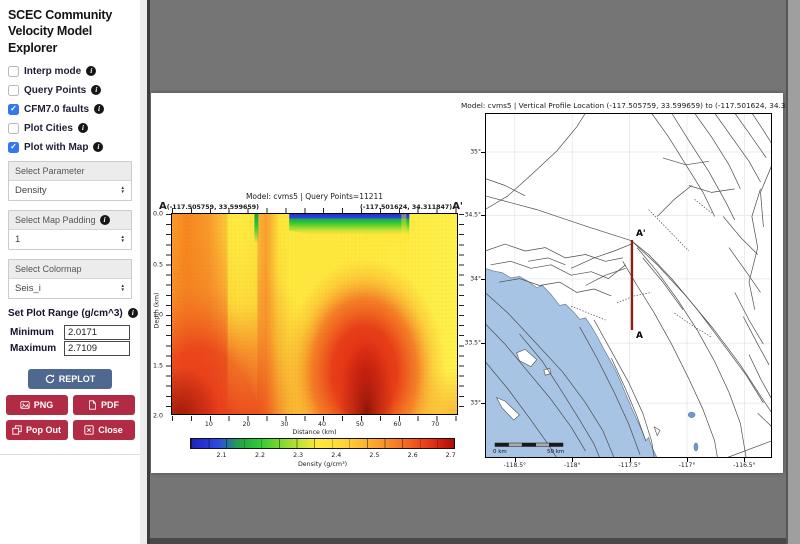 The height and width of the screenshot is (544, 800). Describe the element at coordinates (322, 443) in the screenshot. I see `density-colorbar` at that location.